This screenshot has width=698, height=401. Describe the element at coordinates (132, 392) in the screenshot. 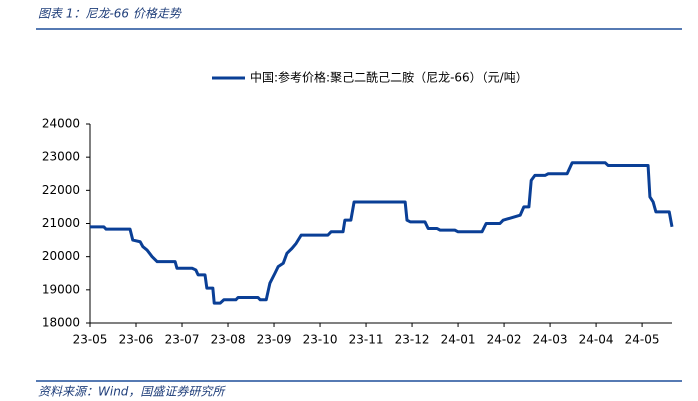

I see `source-note: 资料来源：Wind，国盛证券研究所` at that location.